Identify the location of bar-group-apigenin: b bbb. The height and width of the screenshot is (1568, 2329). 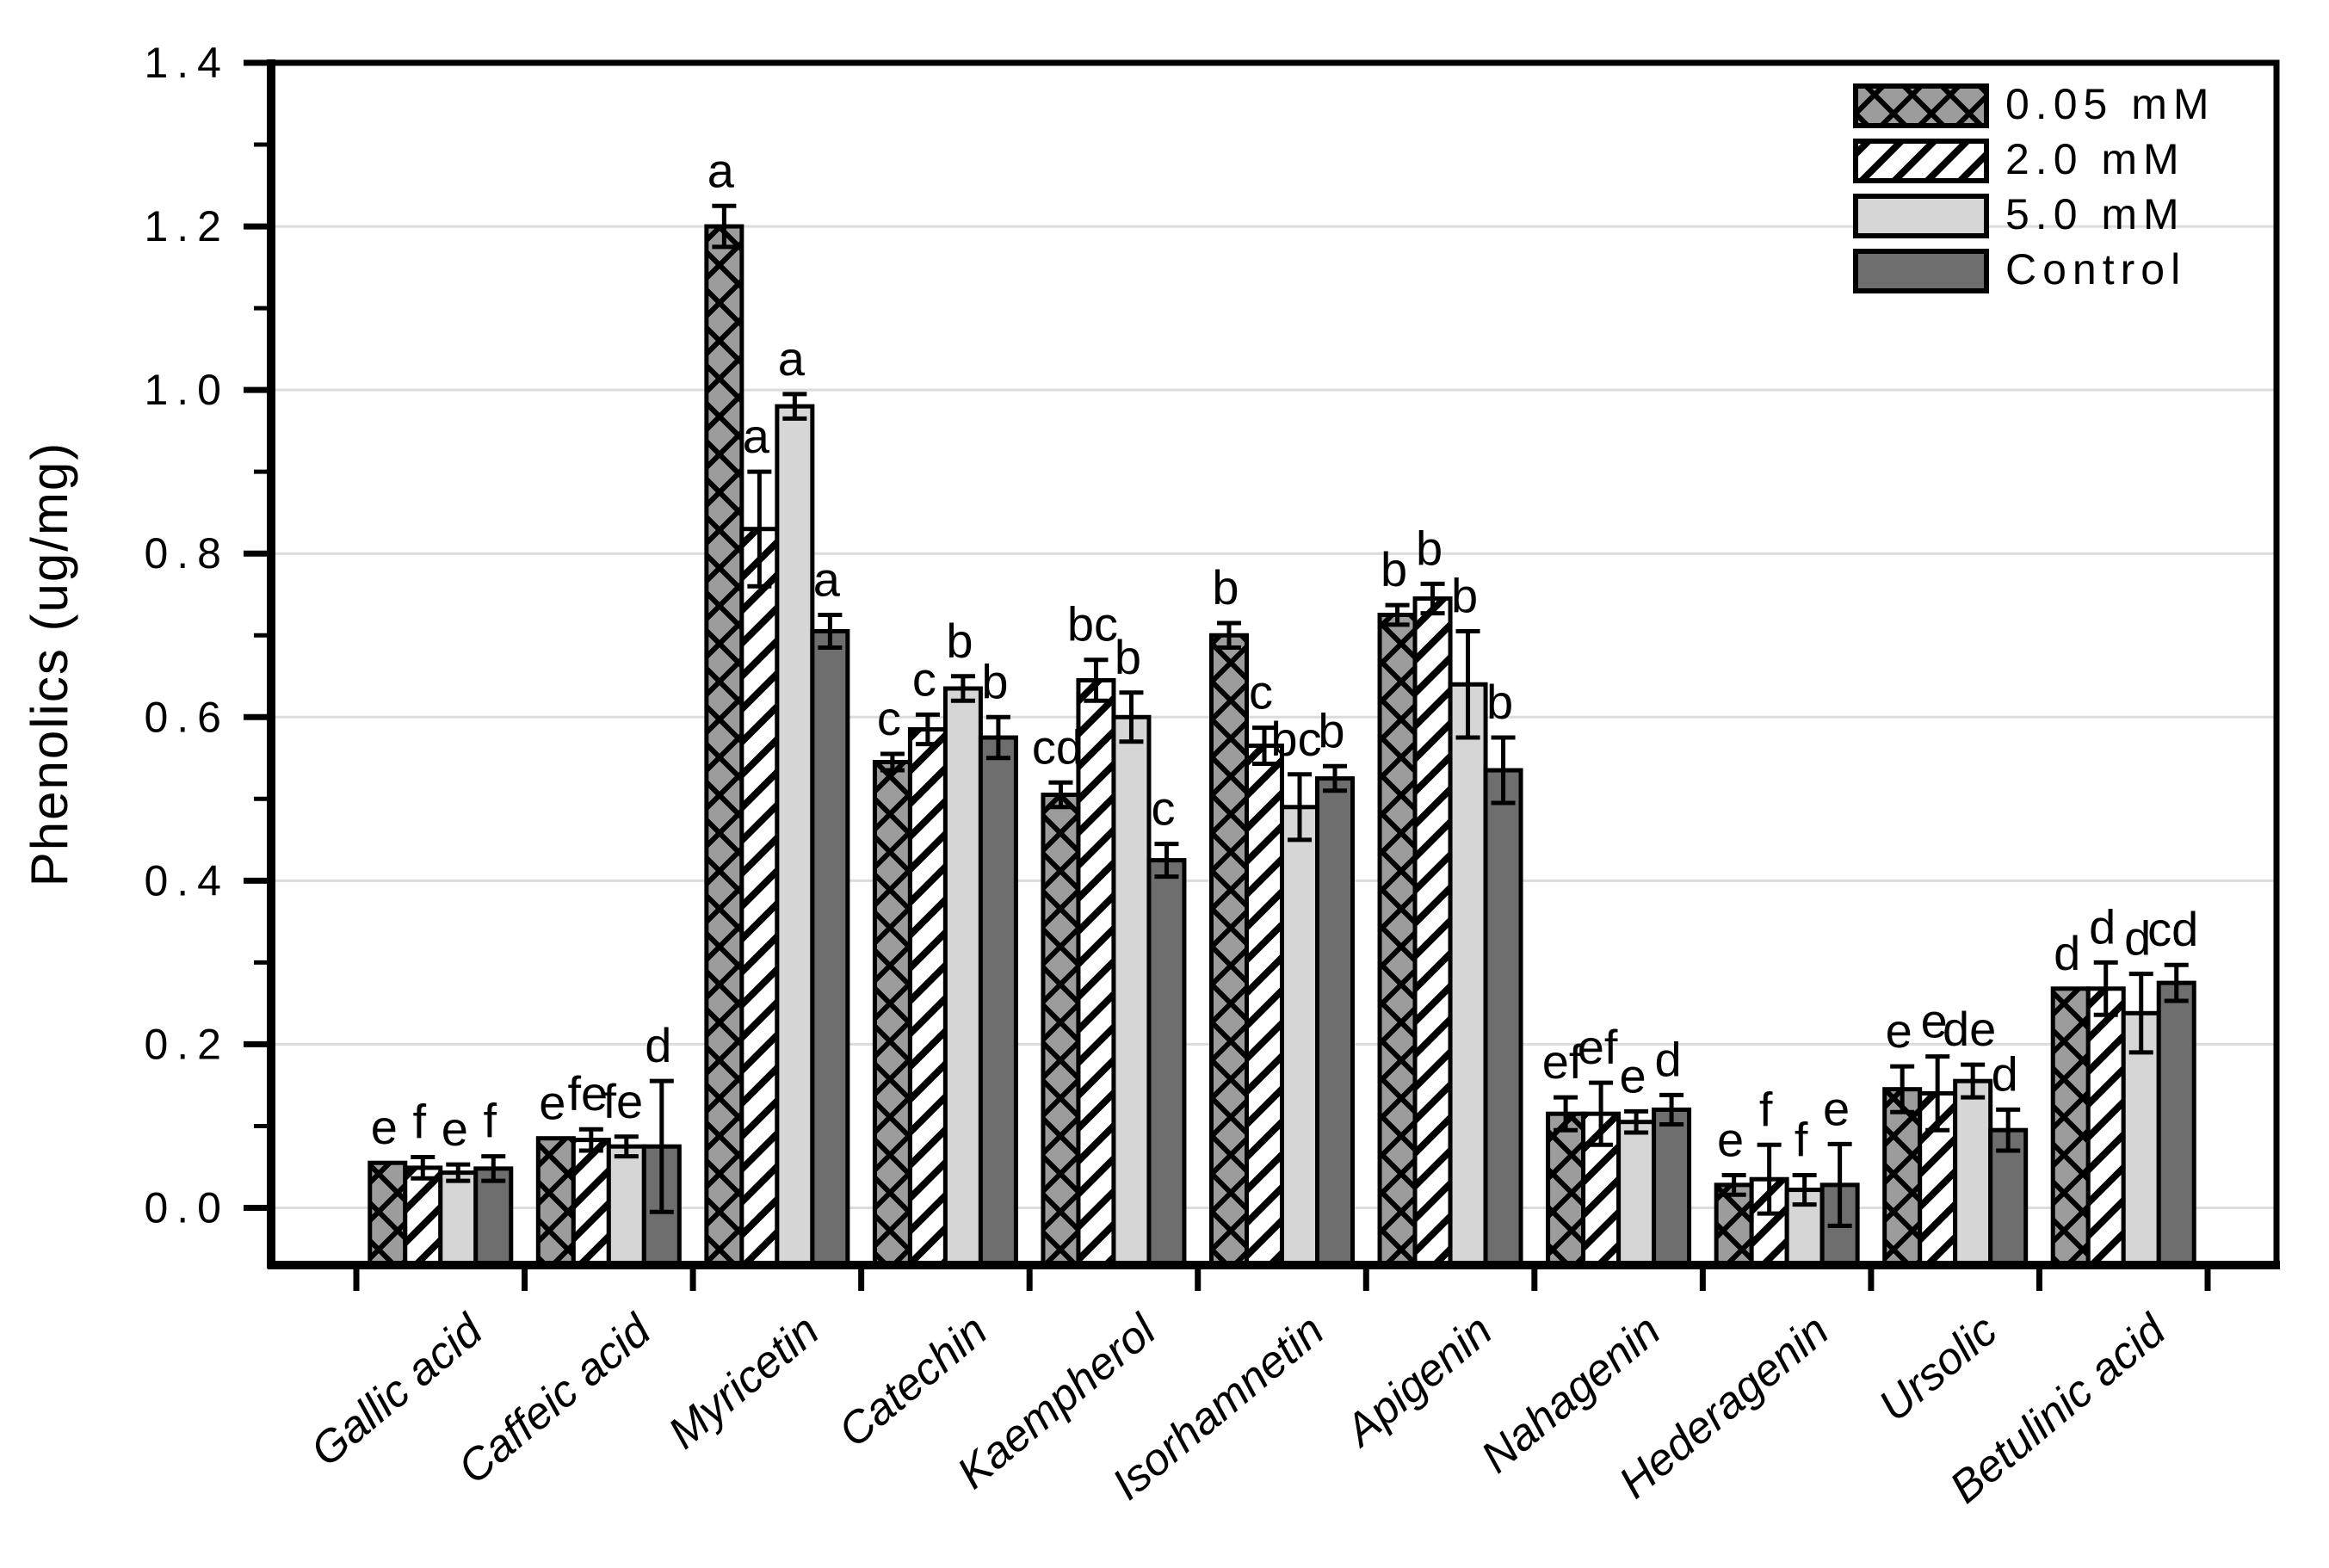
(1450, 894).